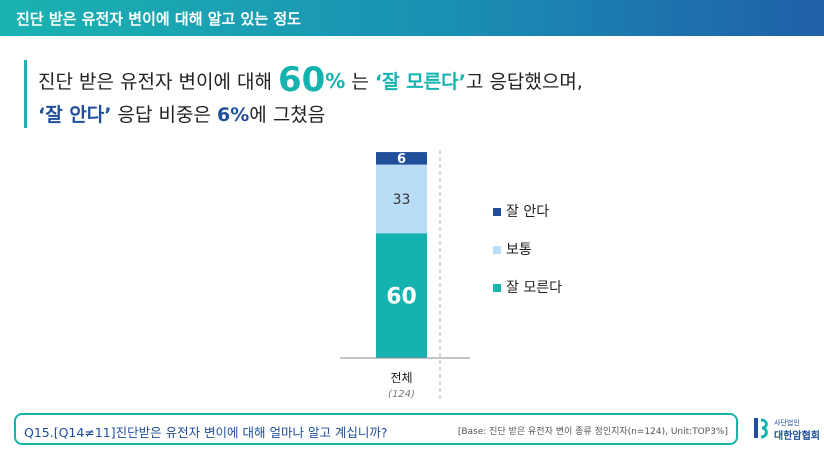 The image size is (824, 462). I want to click on headline-text: 고 응답했으며,, so click(524, 82).